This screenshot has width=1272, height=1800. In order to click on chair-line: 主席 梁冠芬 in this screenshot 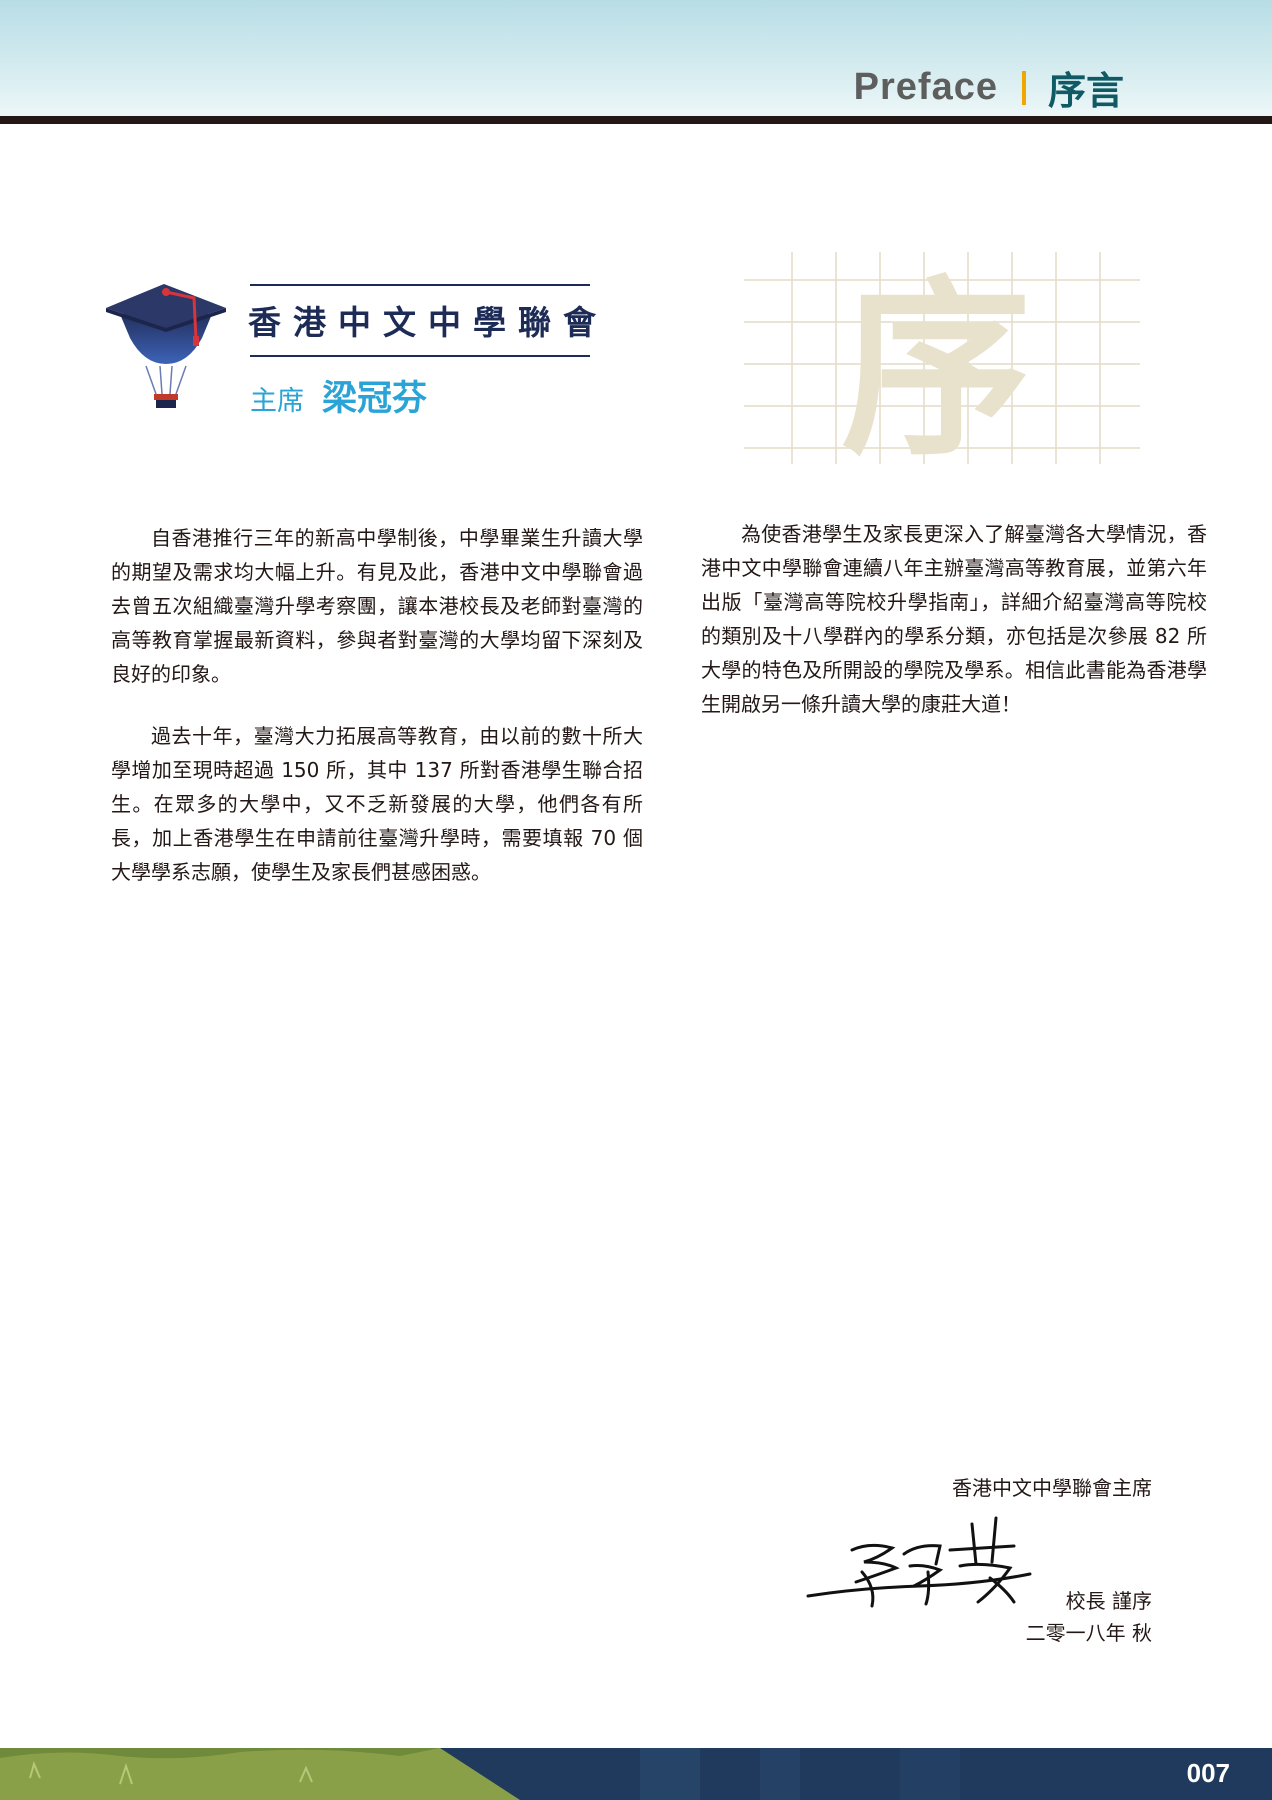, I will do `click(338, 395)`.